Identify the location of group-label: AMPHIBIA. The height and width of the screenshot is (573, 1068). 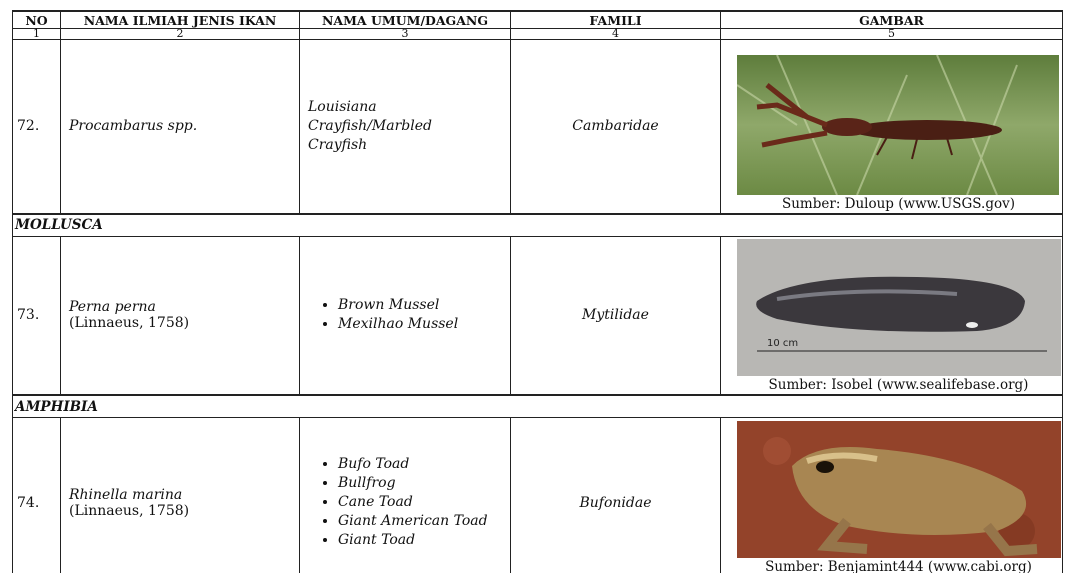
(537, 406).